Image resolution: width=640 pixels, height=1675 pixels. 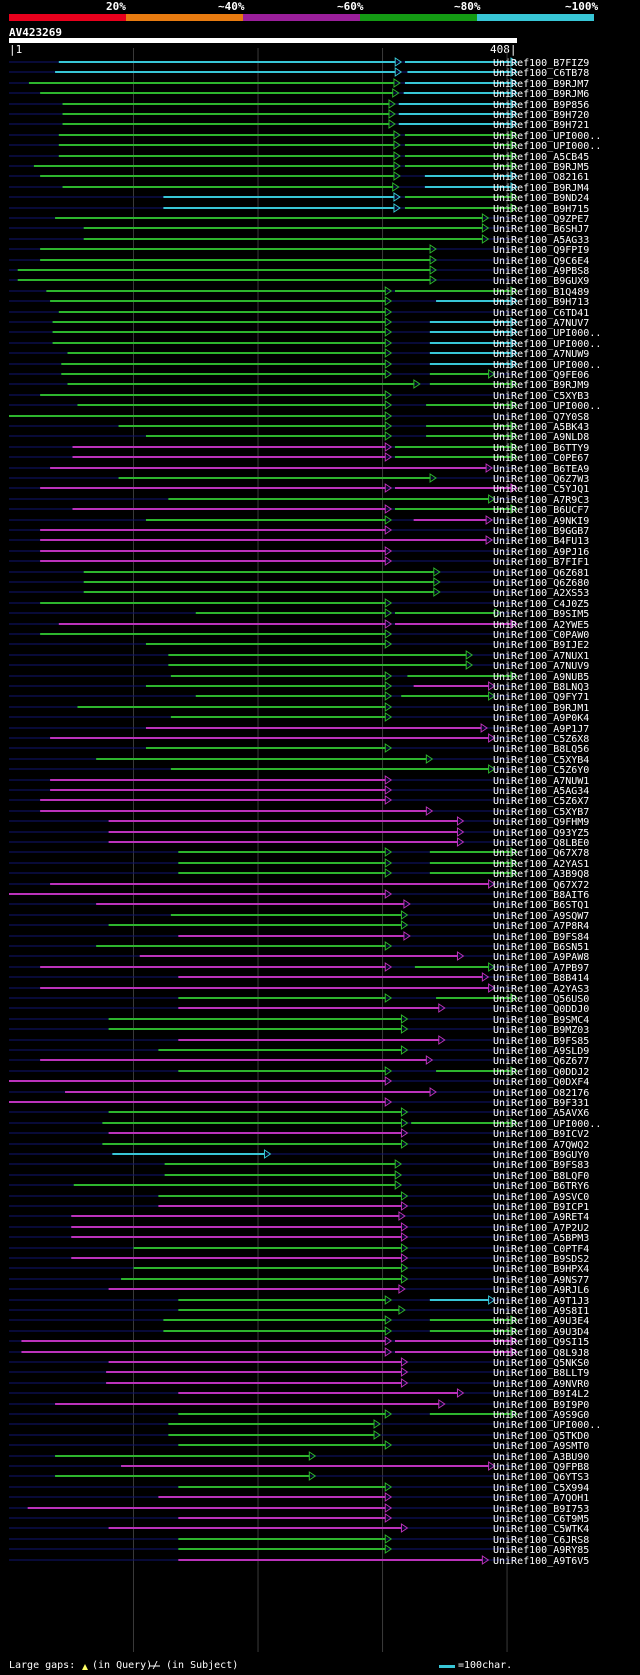 I want to click on subject-label: UniRef100_A9SMT0, so click(x=541, y=1446).